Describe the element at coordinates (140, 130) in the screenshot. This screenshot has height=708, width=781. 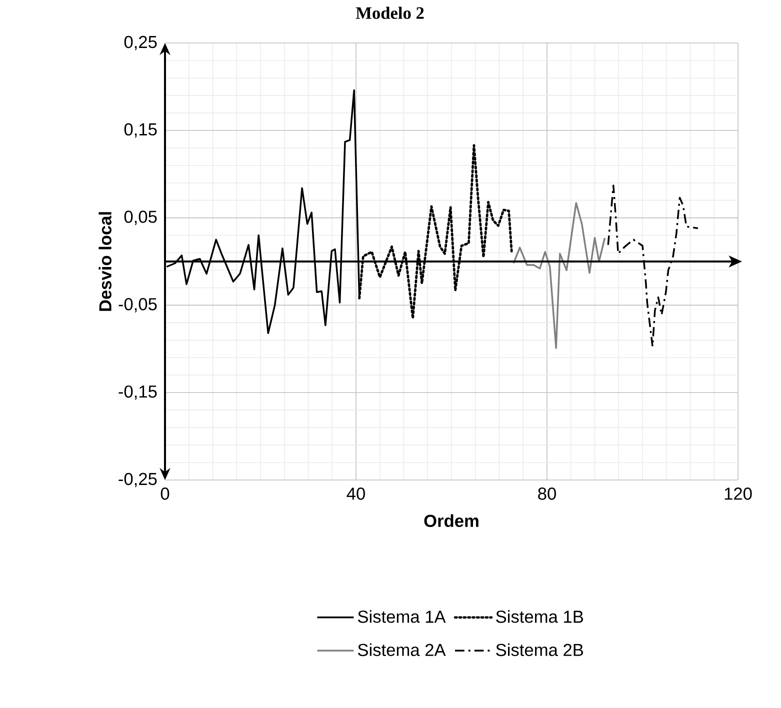
I see `y-tick-label: 0,15` at that location.